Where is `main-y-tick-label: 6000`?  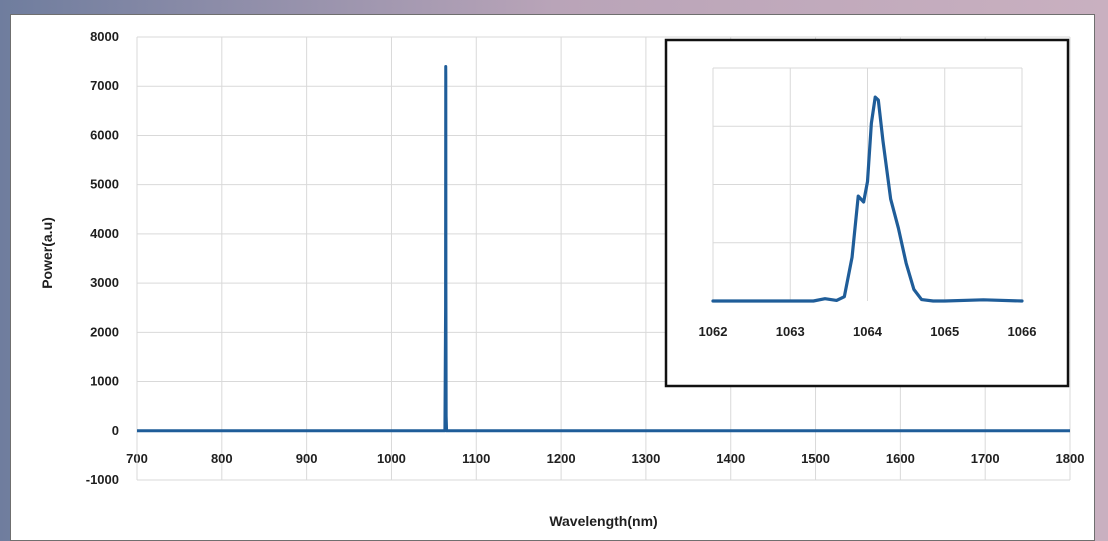 main-y-tick-label: 6000 is located at coordinates (104, 134).